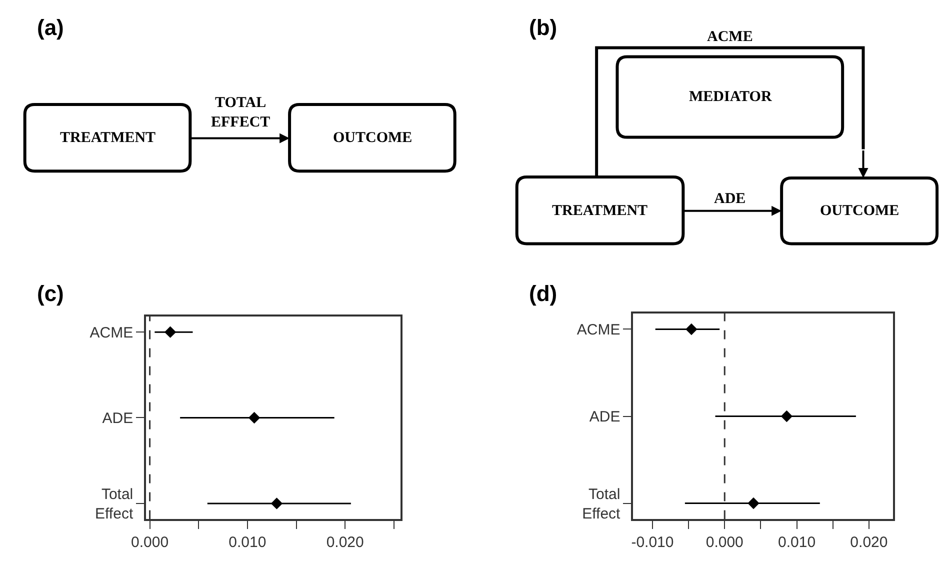 The height and width of the screenshot is (561, 940). What do you see at coordinates (730, 199) in the screenshot?
I see `text: ADE` at bounding box center [730, 199].